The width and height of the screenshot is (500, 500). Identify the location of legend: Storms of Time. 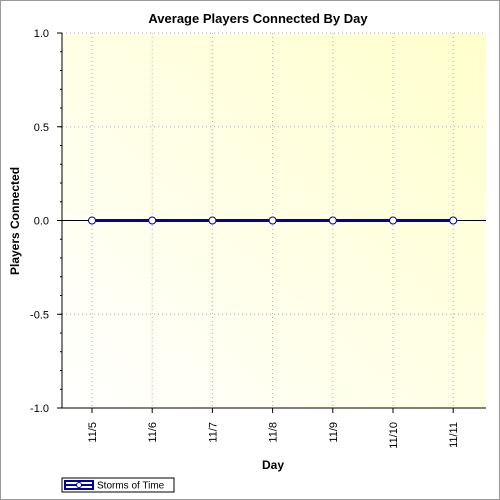
(118, 485).